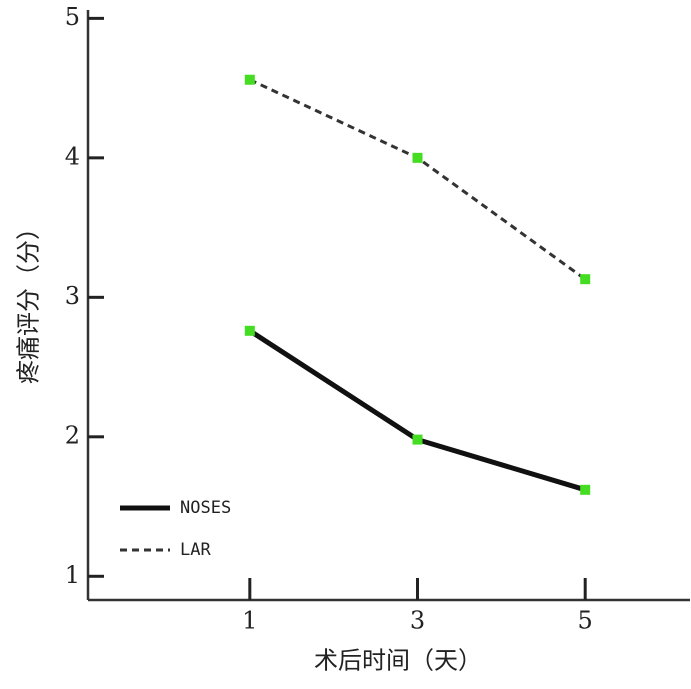 The height and width of the screenshot is (689, 691). What do you see at coordinates (195, 550) in the screenshot?
I see `legend-label: LAR` at bounding box center [195, 550].